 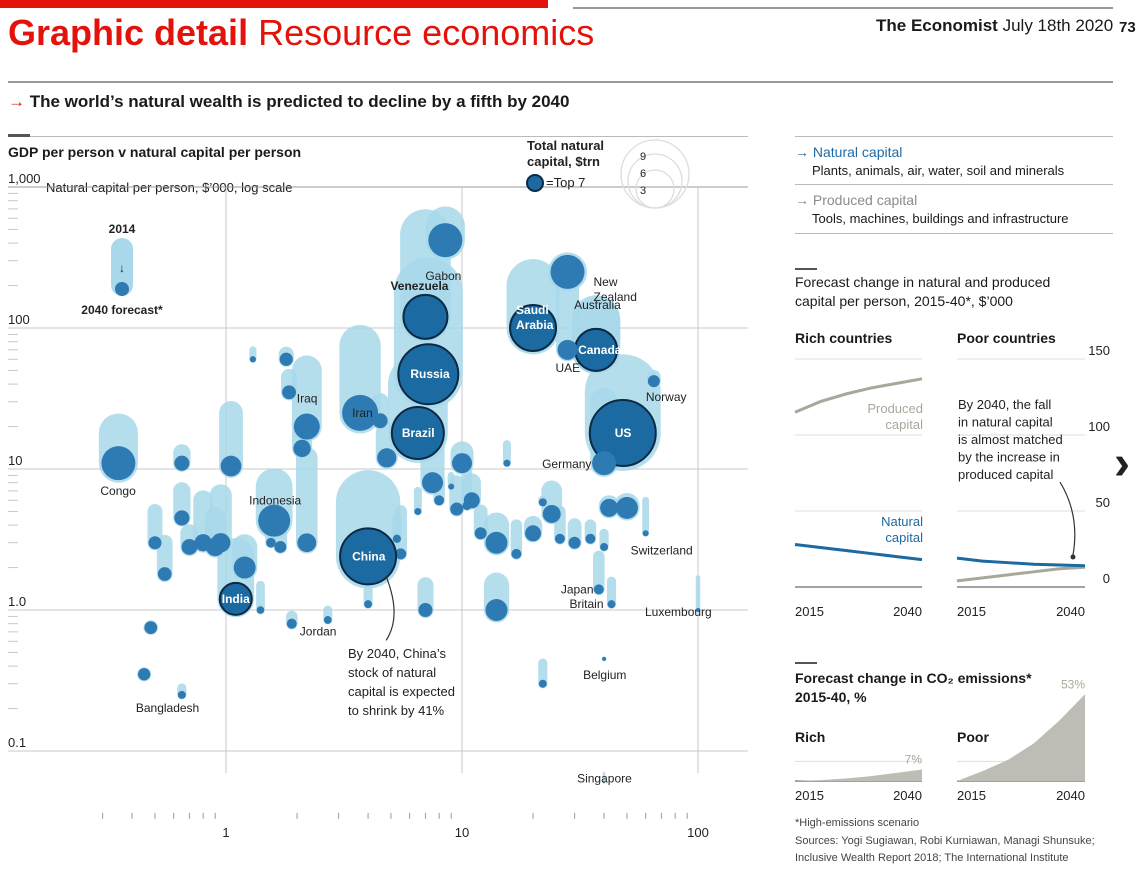 I want to click on legend-produced-title: → Produced capital, so click(x=856, y=200).